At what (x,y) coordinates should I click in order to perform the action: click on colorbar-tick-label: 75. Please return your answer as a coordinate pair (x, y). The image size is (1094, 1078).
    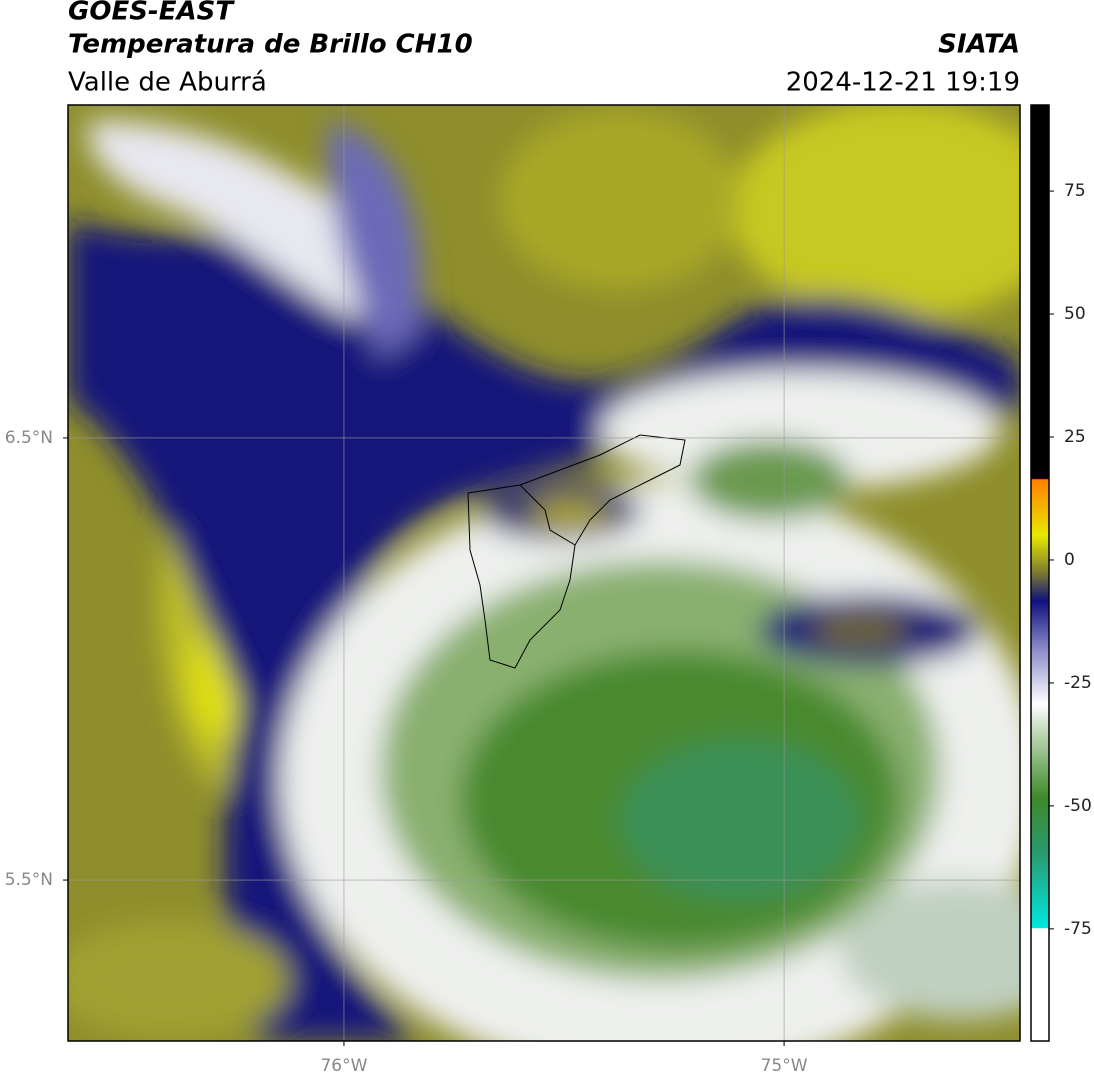
    Looking at the image, I should click on (1075, 191).